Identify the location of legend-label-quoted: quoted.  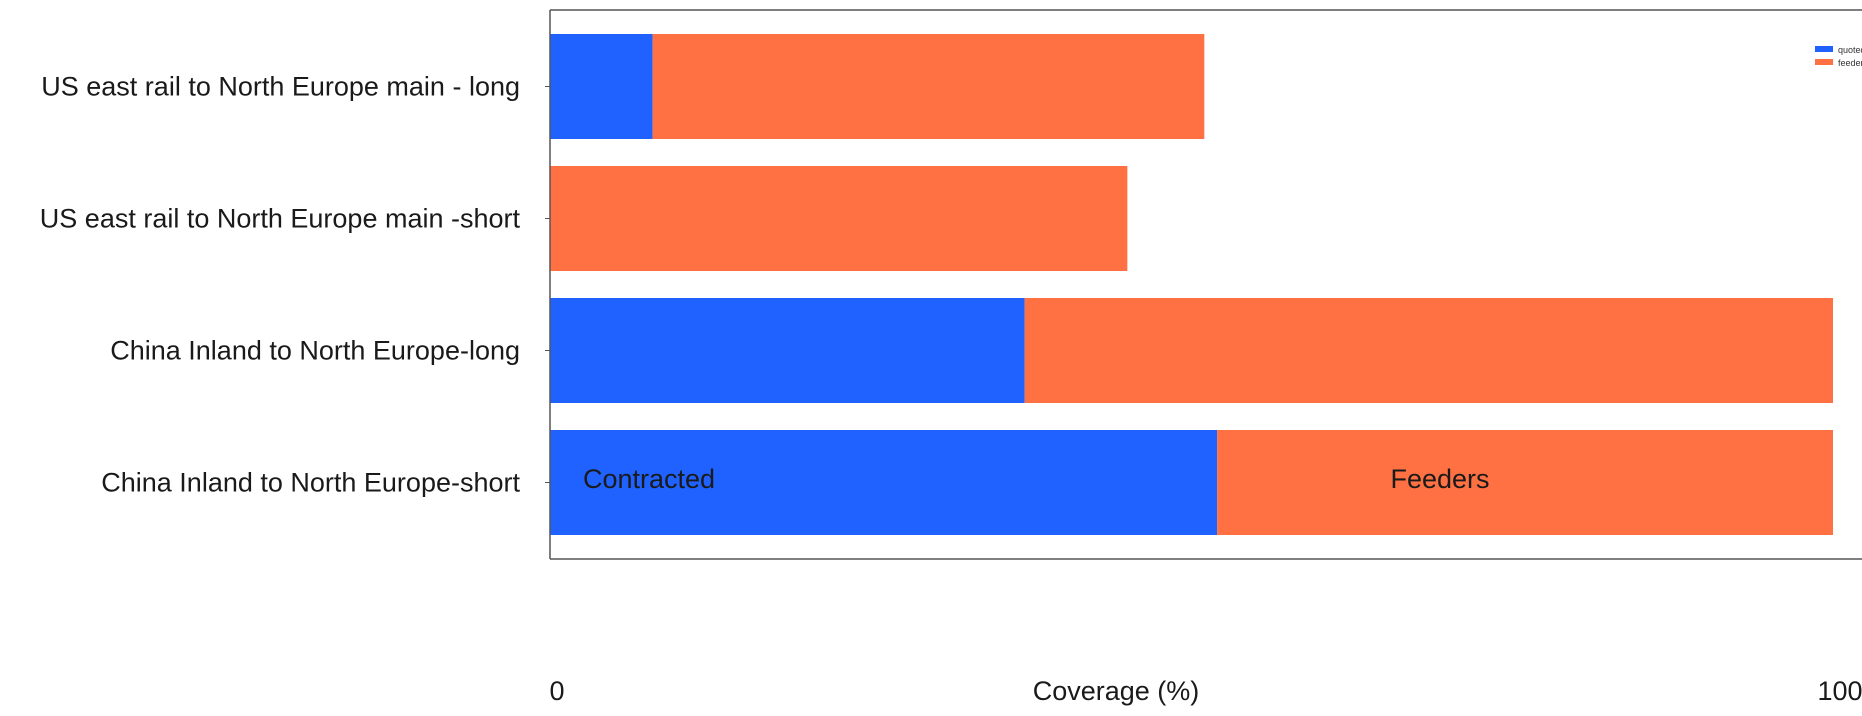
(1850, 50).